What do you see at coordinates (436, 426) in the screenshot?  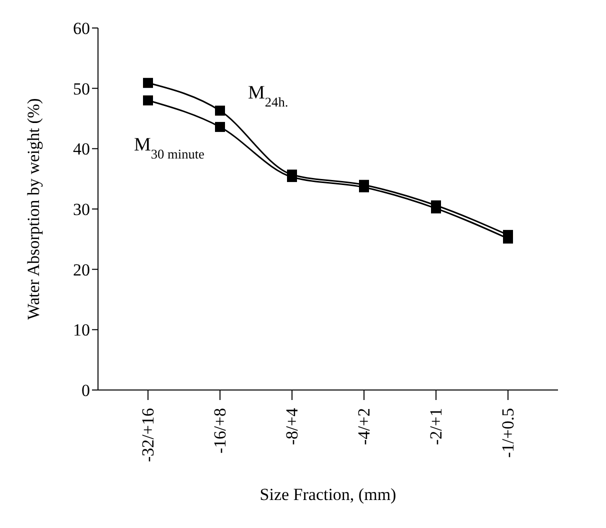 I see `x-tick-label: -2/+1` at bounding box center [436, 426].